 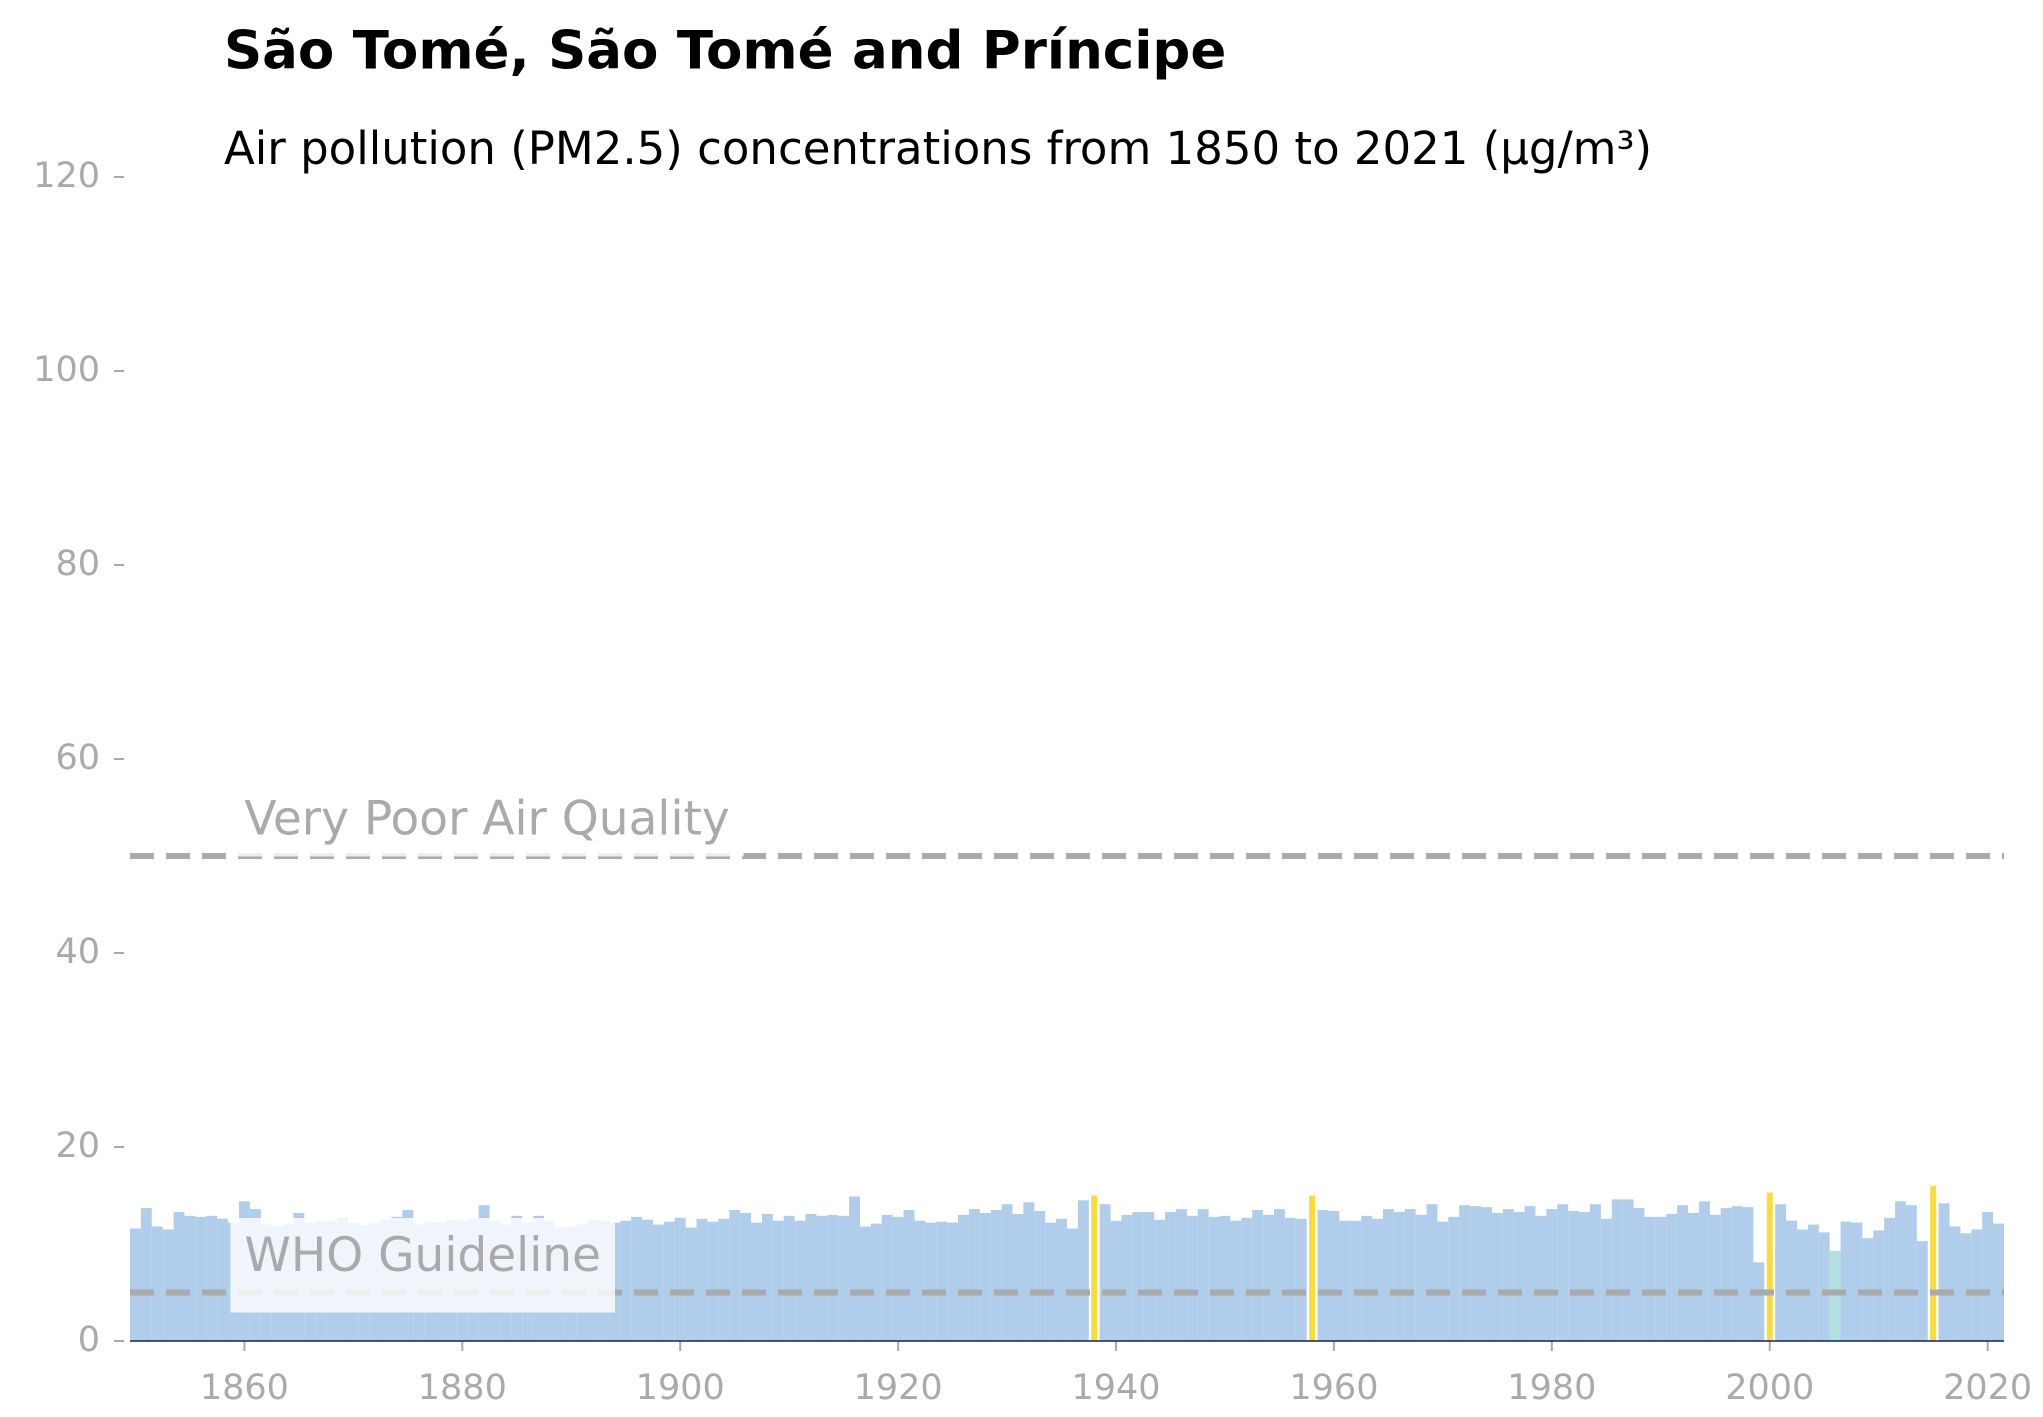 I want to click on x-tick-label: 1860, so click(x=244, y=1388).